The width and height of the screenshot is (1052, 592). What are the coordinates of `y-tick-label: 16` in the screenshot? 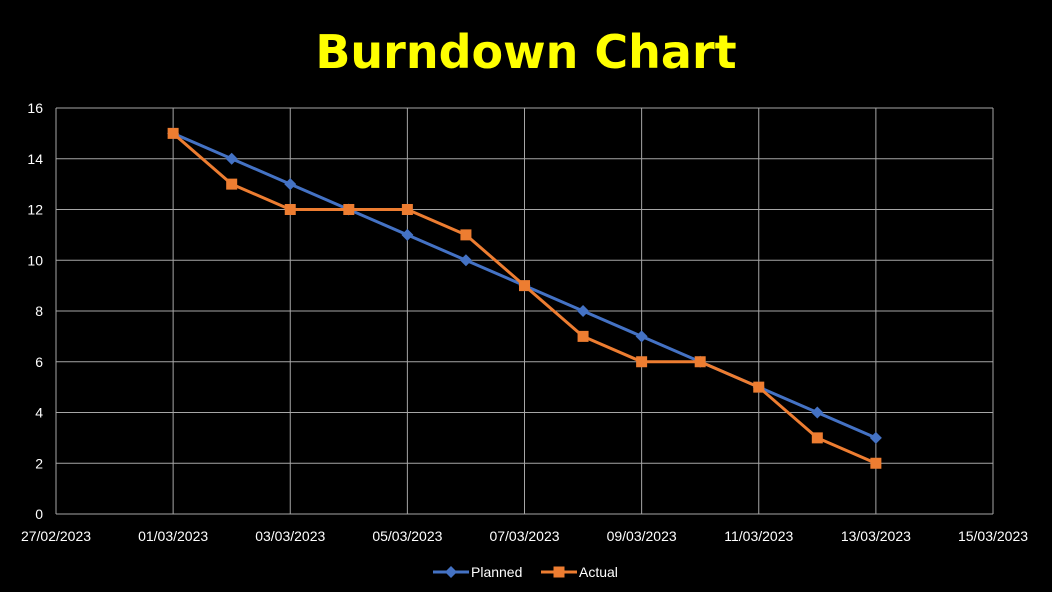 It's located at (35, 108).